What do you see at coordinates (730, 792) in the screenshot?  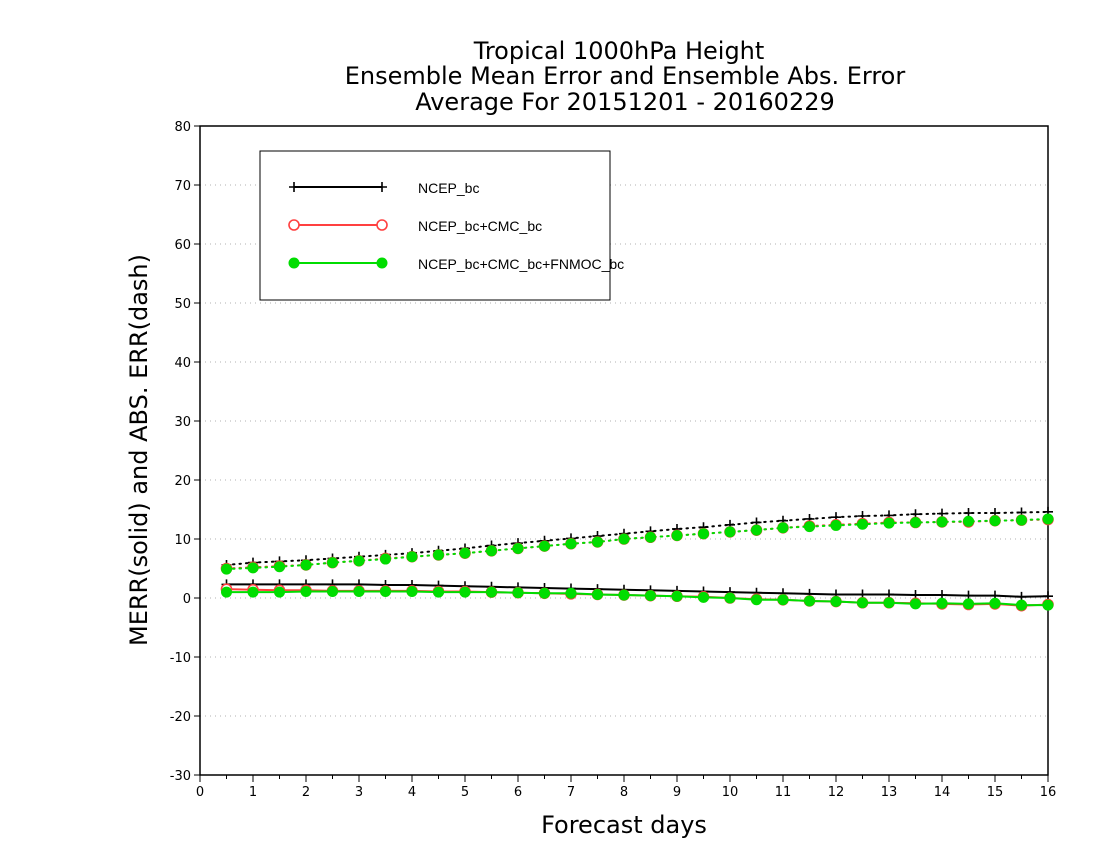 I see `x-tick-label: 10` at bounding box center [730, 792].